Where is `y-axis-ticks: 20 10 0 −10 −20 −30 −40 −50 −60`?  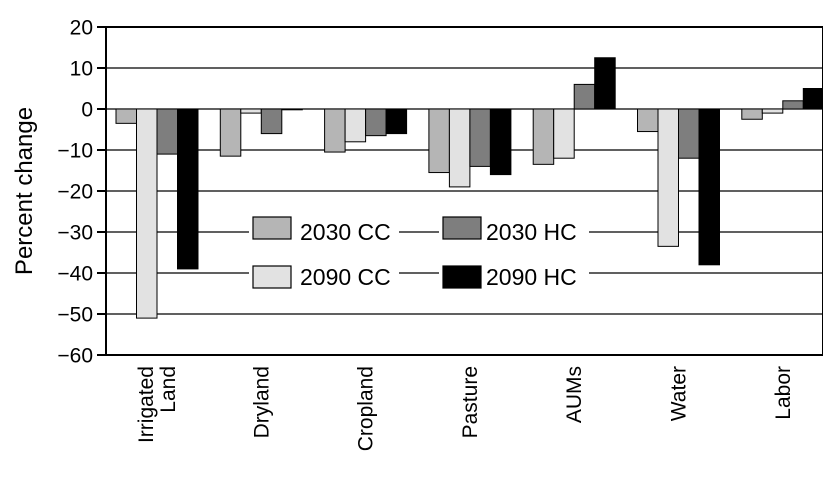
y-axis-ticks: 20 10 0 −10 −20 −30 −40 −50 −60 is located at coordinates (81, 192).